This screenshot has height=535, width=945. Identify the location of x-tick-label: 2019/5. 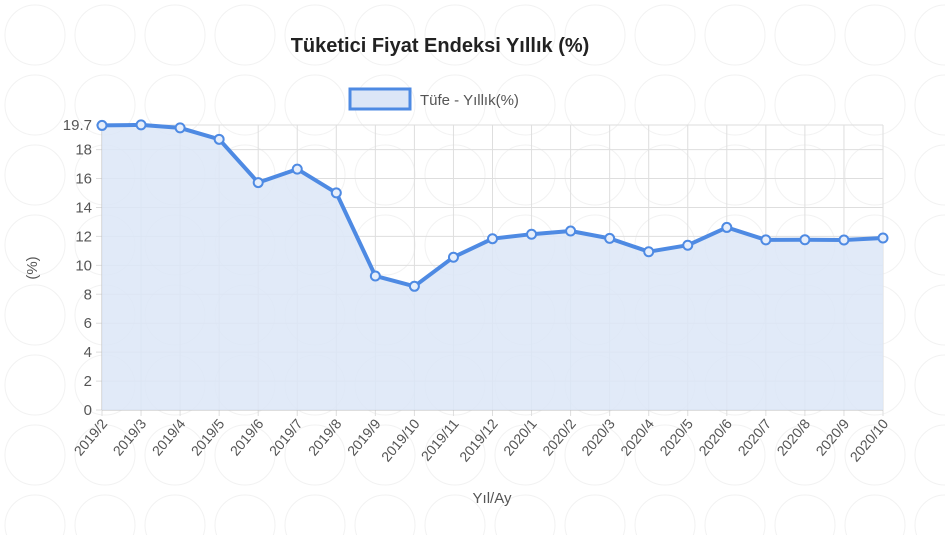
(208, 436).